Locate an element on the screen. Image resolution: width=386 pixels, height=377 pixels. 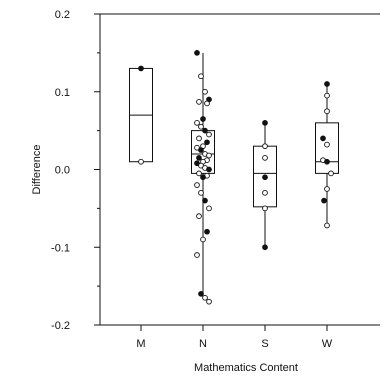
y-tick-label: 0.1 is located at coordinates (62, 93).